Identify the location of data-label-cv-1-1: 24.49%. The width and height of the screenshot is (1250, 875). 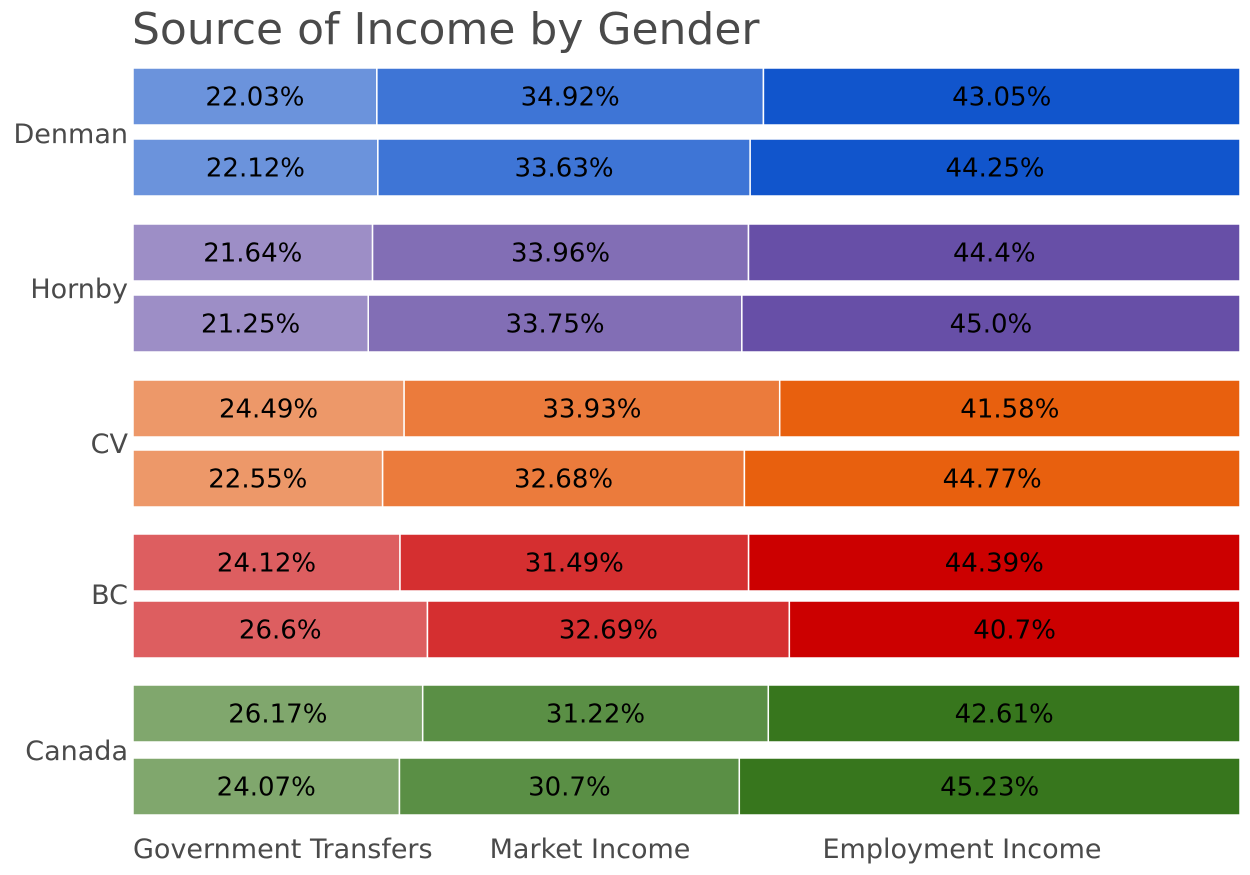
(268, 410).